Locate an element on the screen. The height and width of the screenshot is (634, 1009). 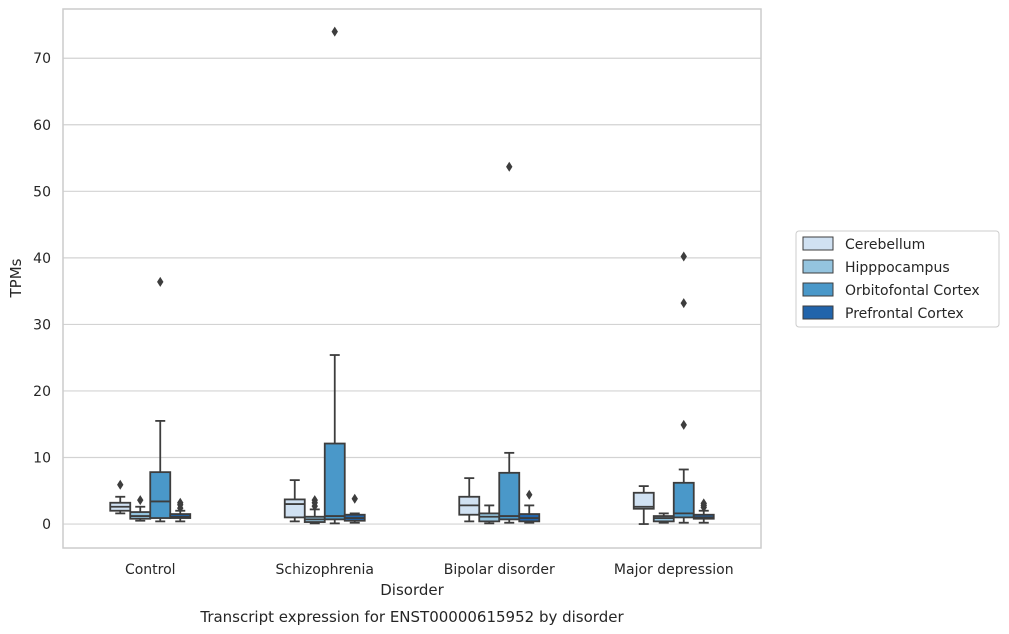
x-tick-label: Bipolar disorder is located at coordinates (499, 570).